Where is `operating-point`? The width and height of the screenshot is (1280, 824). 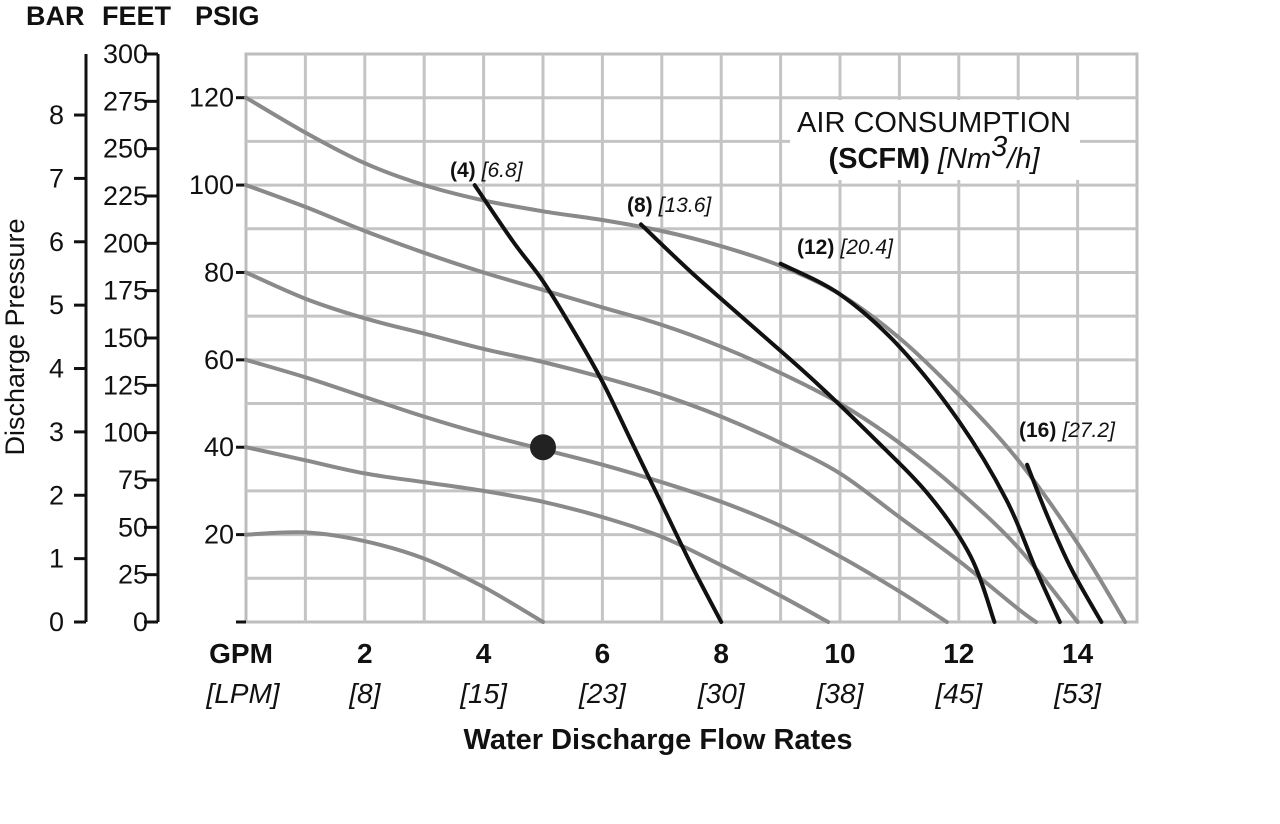 operating-point is located at coordinates (543, 447).